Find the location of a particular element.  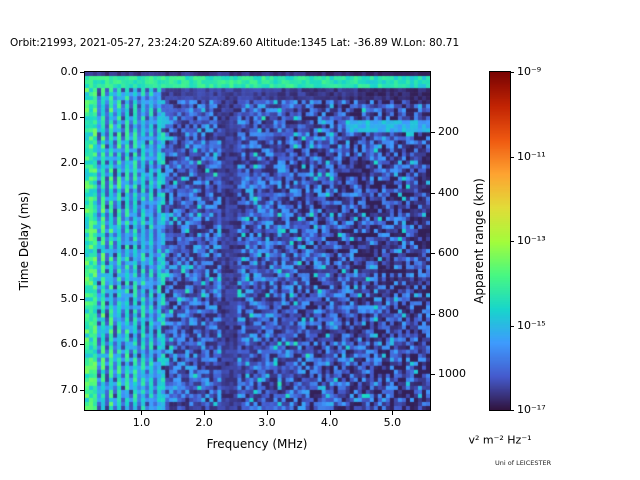

credit-text: Uni of LEICESTER is located at coordinates (523, 463).